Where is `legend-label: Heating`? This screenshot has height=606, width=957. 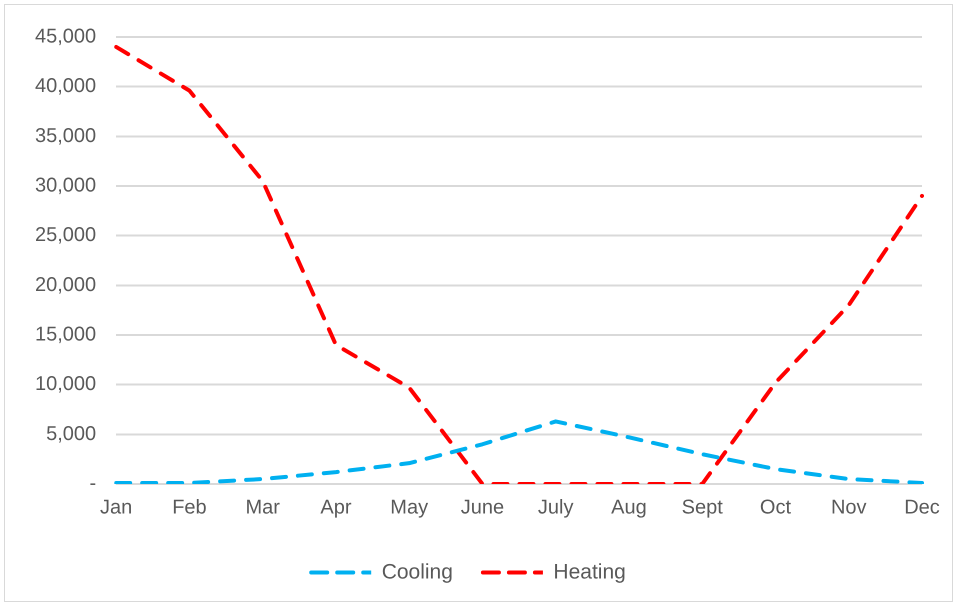
legend-label: Heating is located at coordinates (589, 572).